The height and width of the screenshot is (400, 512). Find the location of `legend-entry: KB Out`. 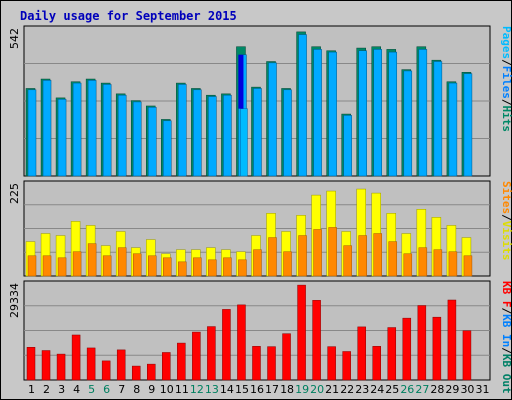

legend-entry: KB Out is located at coordinates (506, 374).